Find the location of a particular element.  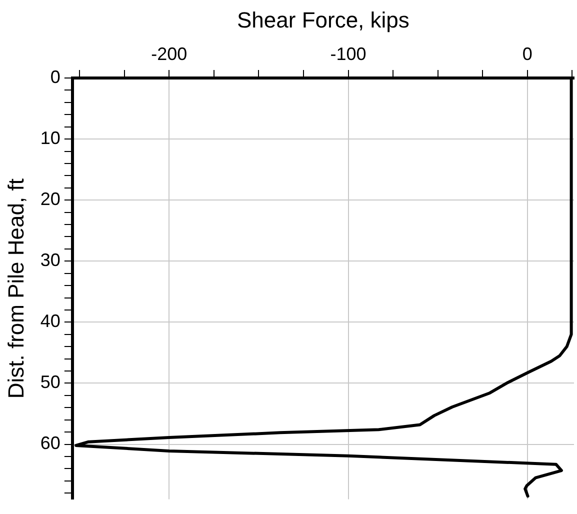

y-tick-label: 20 is located at coordinates (50, 199).